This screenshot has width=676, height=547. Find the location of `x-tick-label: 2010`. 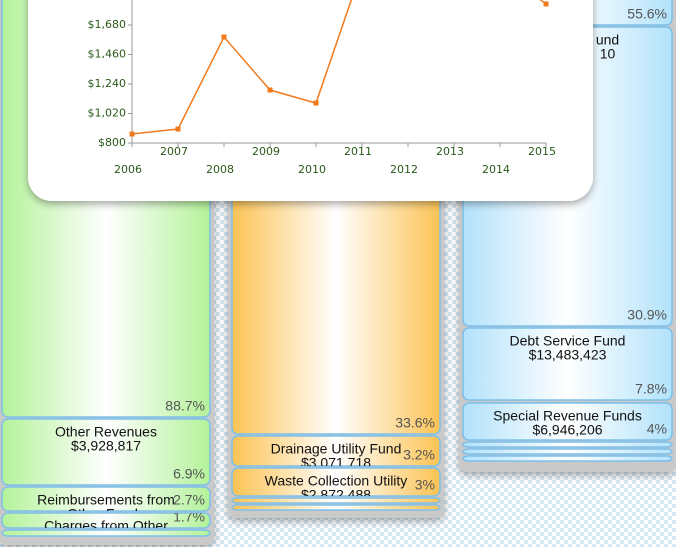

x-tick-label: 2010 is located at coordinates (312, 169).